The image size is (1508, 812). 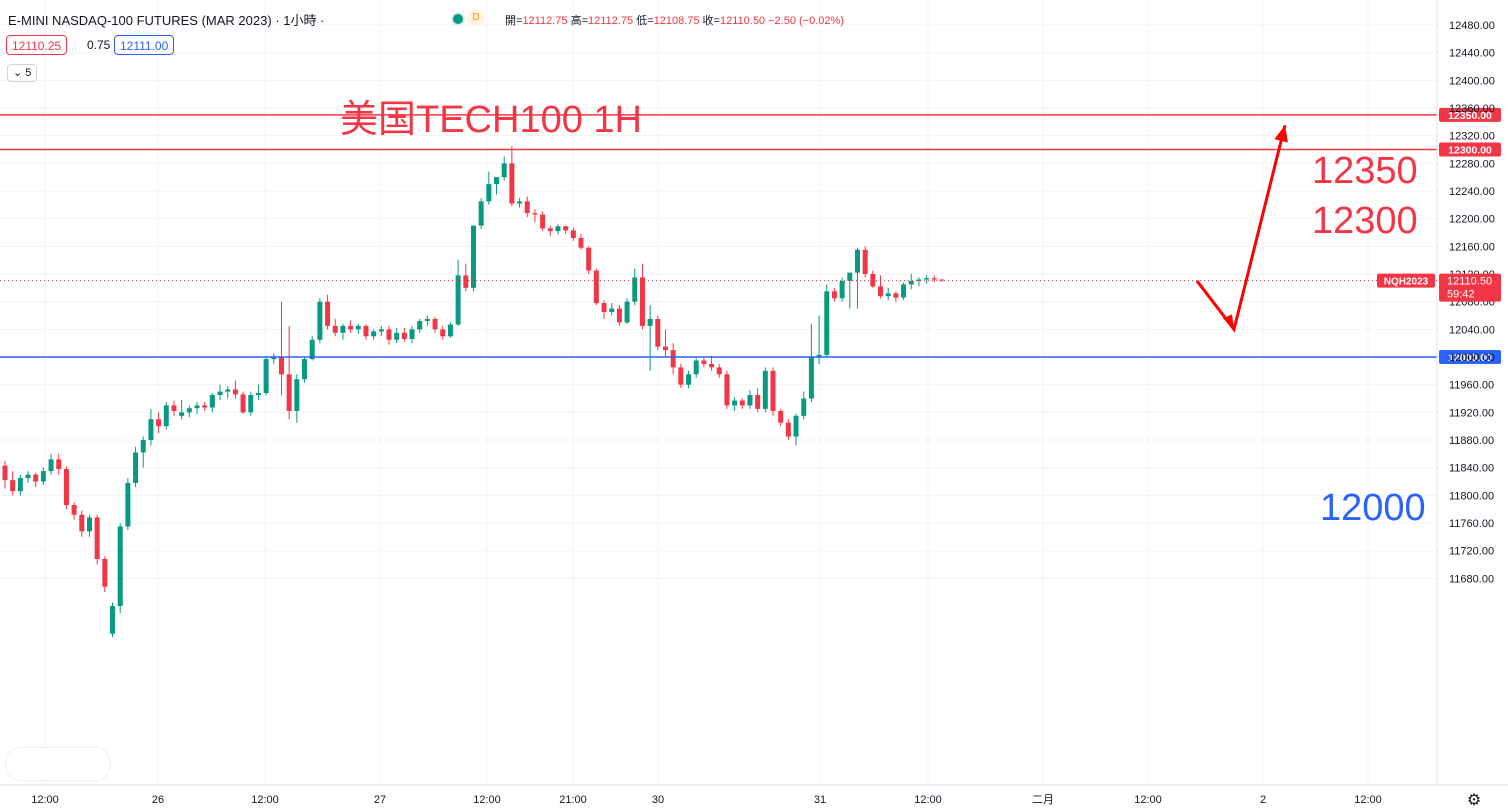 I want to click on chart-annotation-title: 美国TECH100 1H, so click(x=491, y=120).